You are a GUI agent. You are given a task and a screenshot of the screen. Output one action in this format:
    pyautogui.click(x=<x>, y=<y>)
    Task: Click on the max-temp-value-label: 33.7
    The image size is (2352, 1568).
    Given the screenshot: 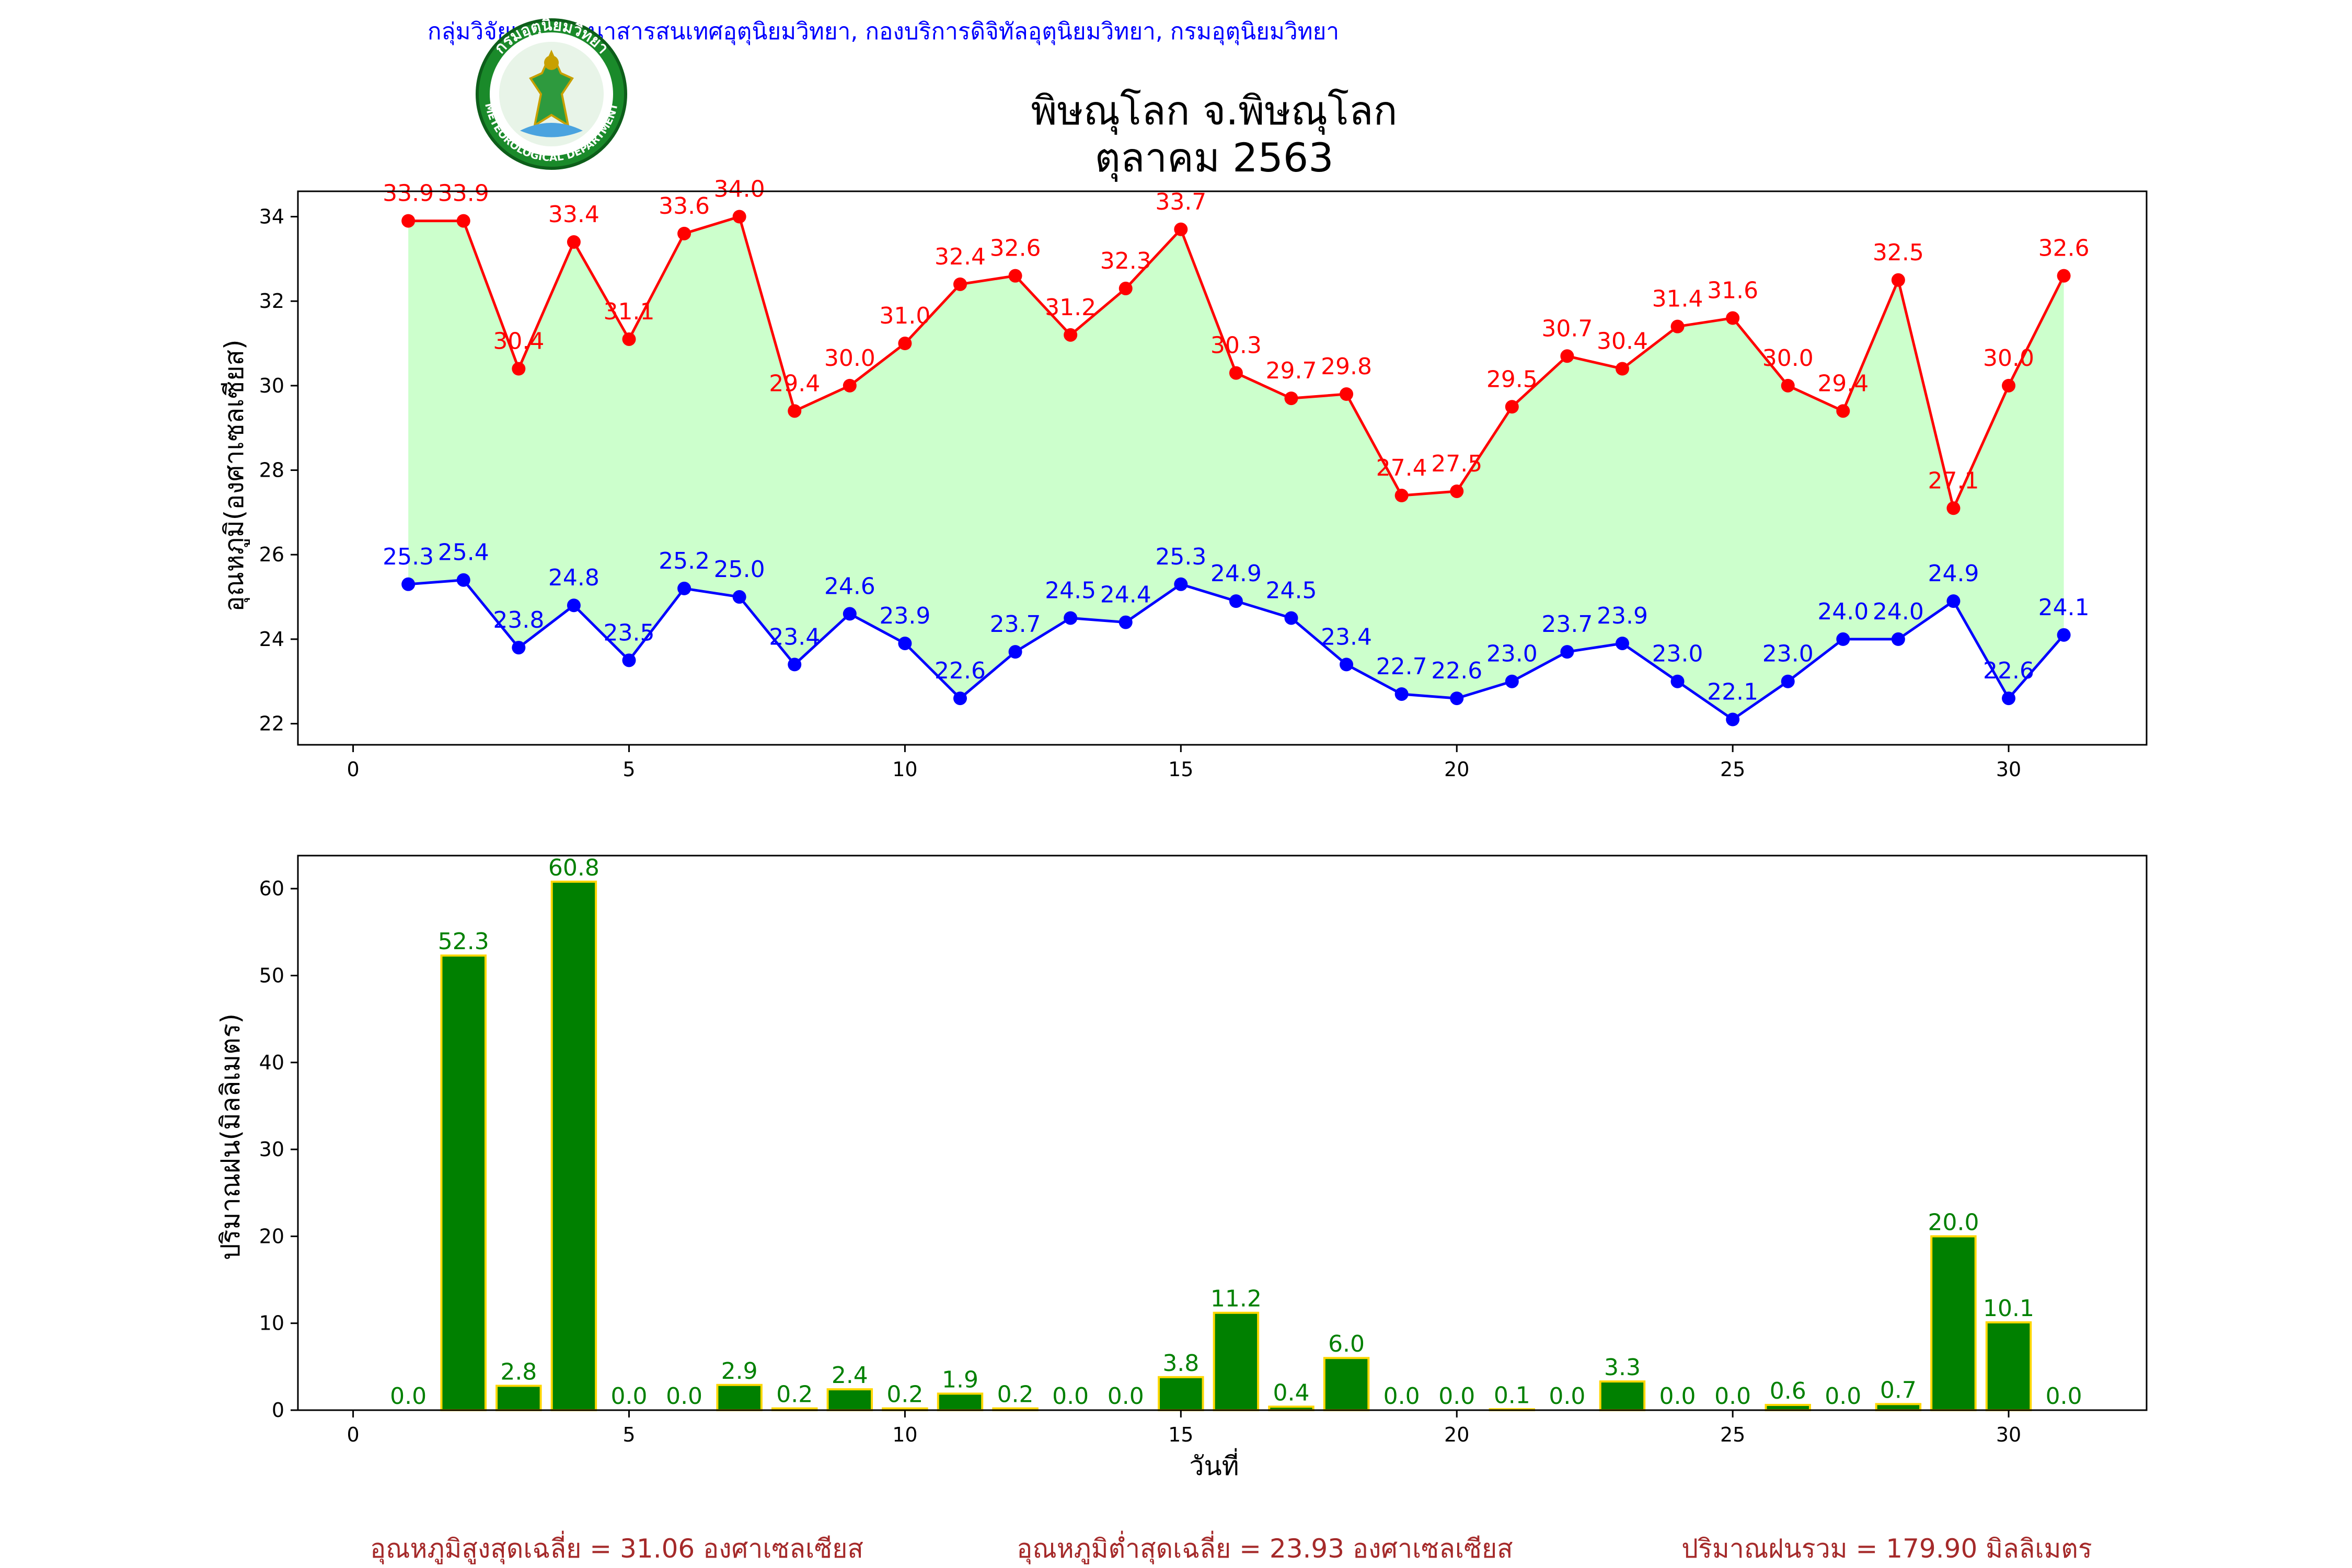 What is the action you would take?
    pyautogui.click(x=1180, y=202)
    